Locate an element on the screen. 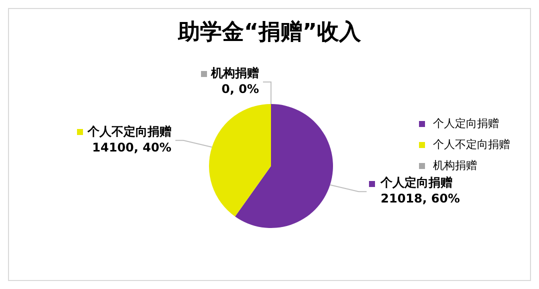 This screenshot has height=289, width=539. chart-title: 助学金“捐赠”收入 is located at coordinates (269, 33).